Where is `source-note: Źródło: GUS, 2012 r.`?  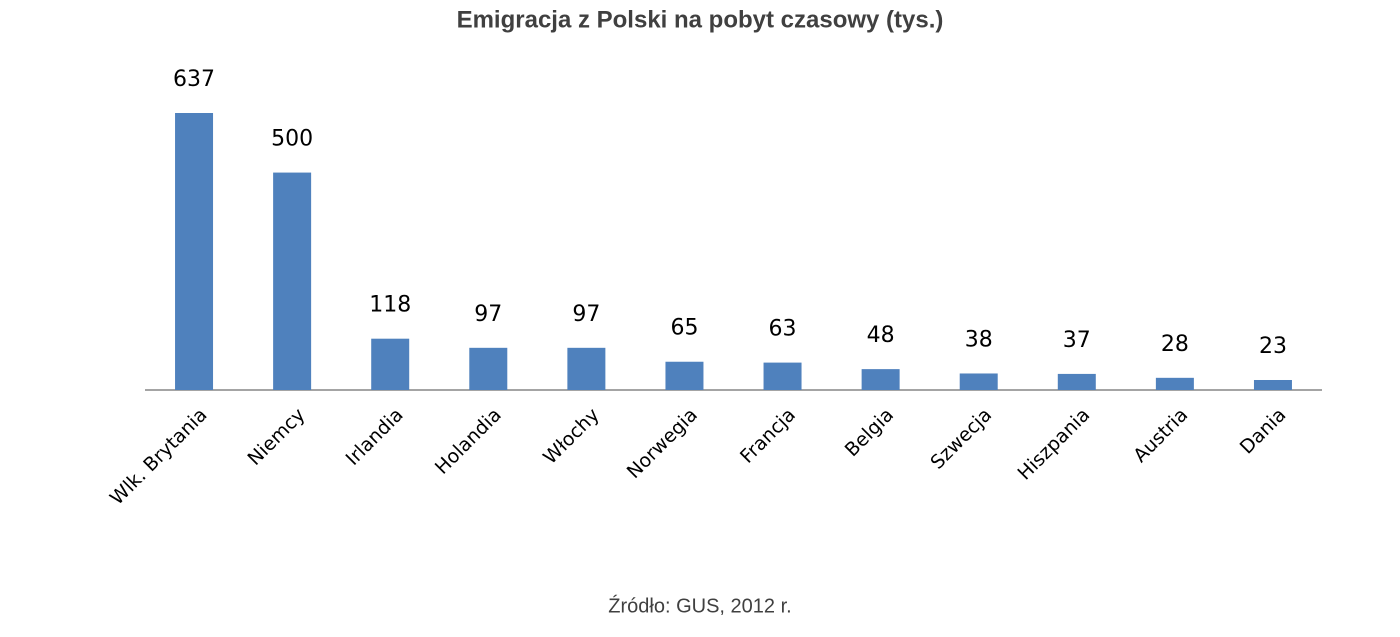 source-note: Źródło: GUS, 2012 r. is located at coordinates (699, 605).